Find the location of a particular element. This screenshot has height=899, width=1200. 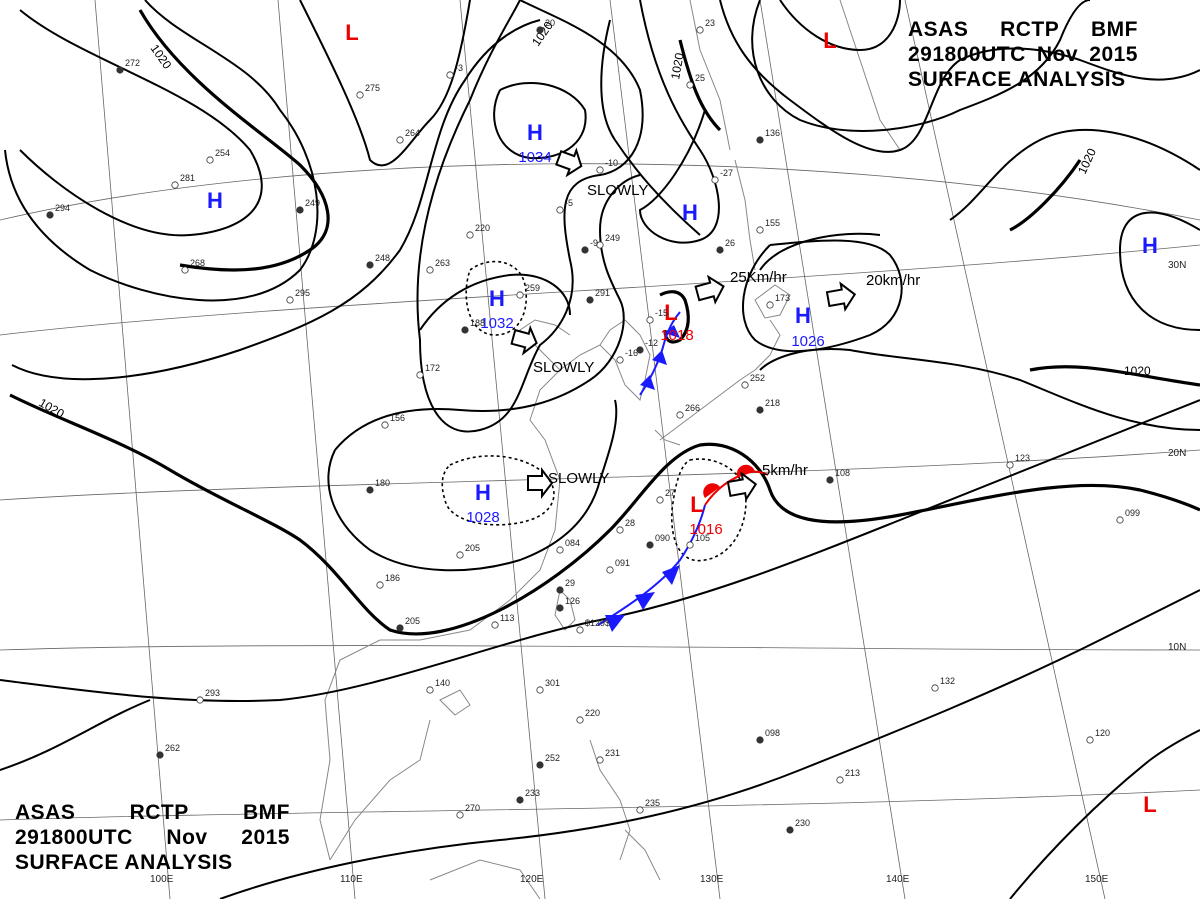

latitude-label: 10N is located at coordinates (1177, 647).